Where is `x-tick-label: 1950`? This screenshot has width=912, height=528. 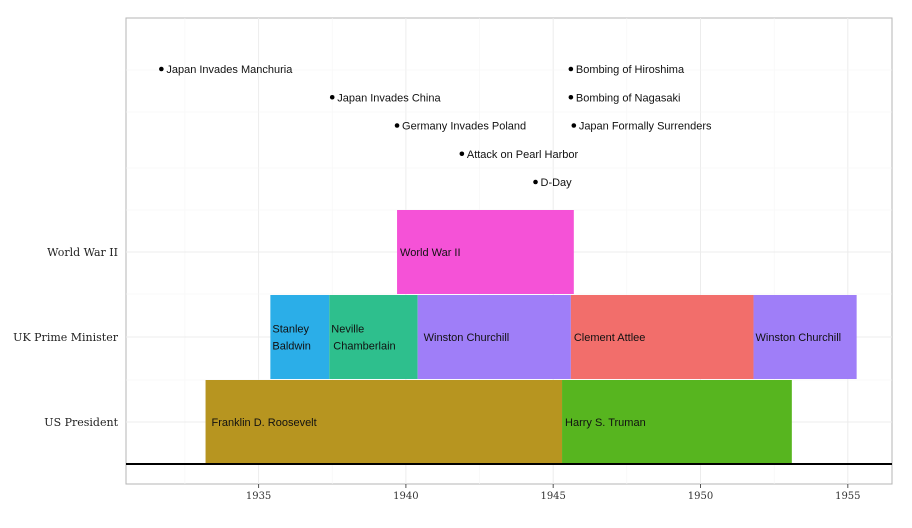 x-tick-label: 1950 is located at coordinates (700, 496).